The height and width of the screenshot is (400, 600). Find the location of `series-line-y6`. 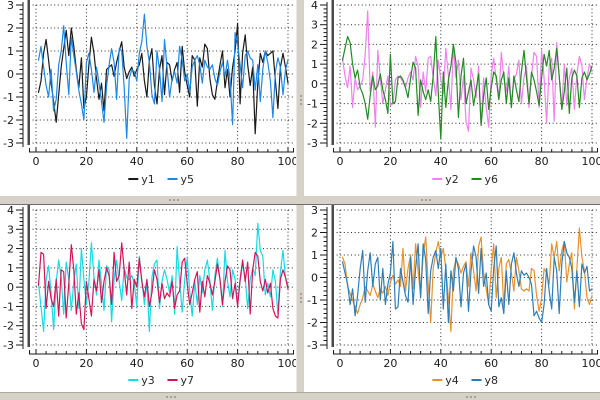

series-line-y6 is located at coordinates (467, 87).